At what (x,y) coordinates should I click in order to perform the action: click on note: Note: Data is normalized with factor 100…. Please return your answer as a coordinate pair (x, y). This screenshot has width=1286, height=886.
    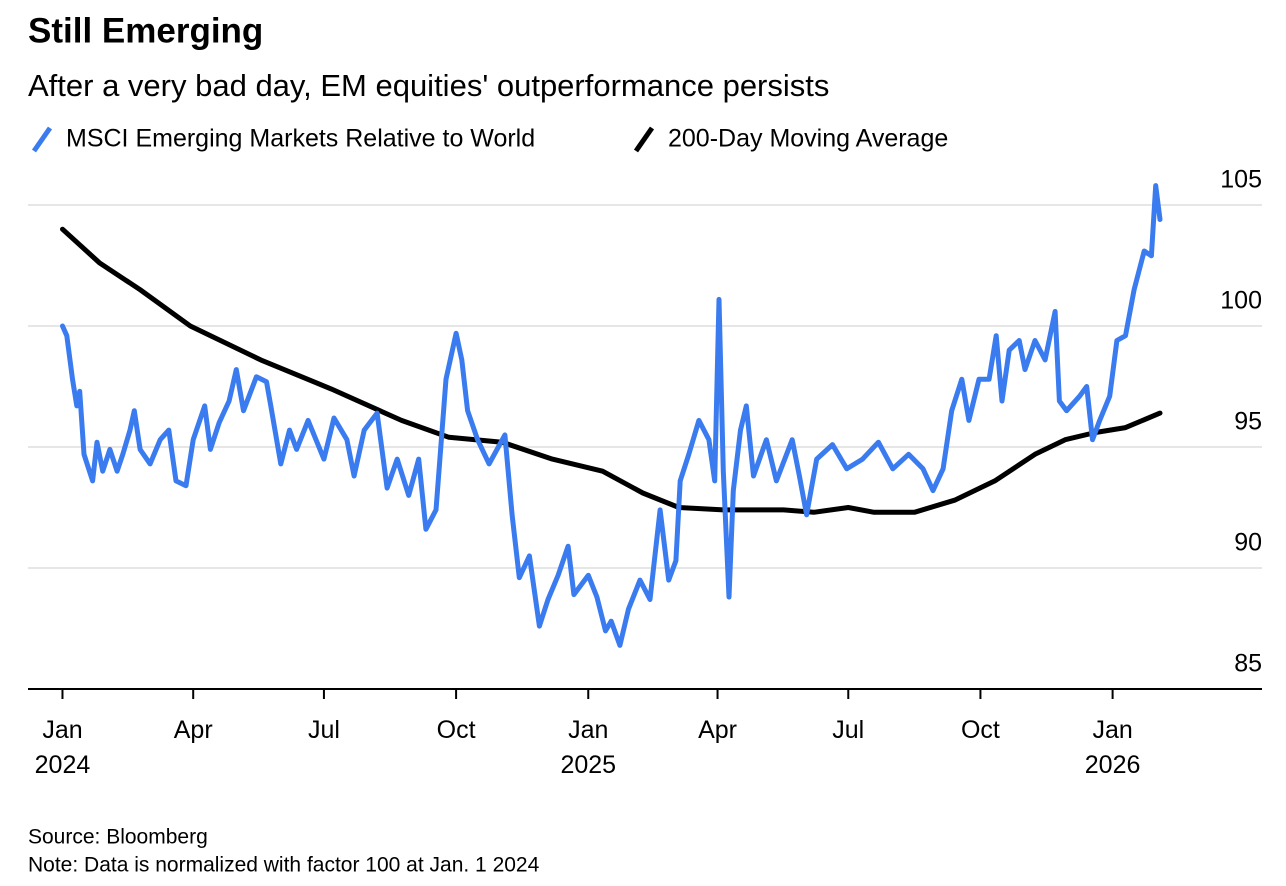
    Looking at the image, I should click on (284, 865).